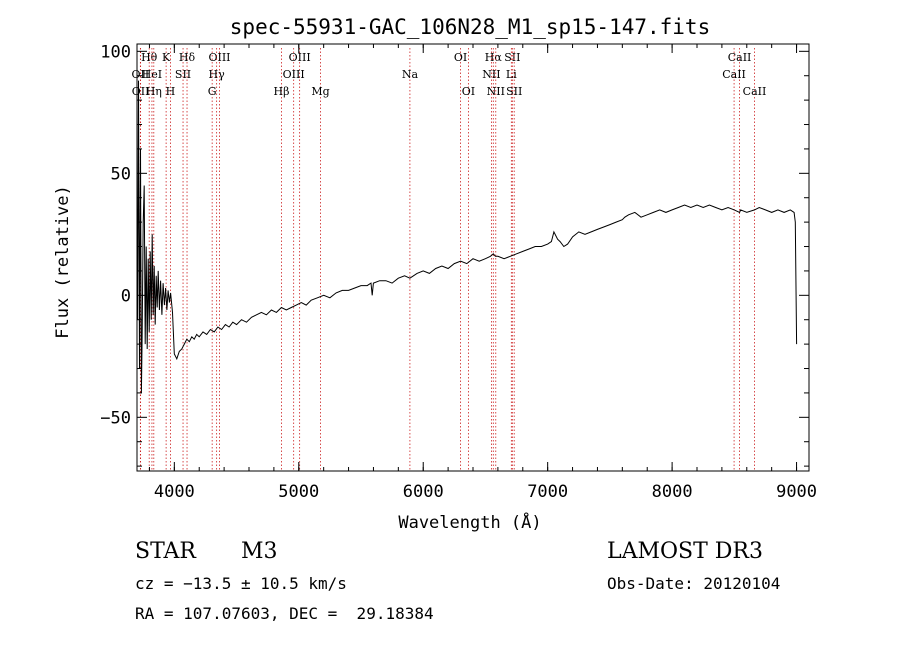 Image resolution: width=900 pixels, height=649 pixels. What do you see at coordinates (219, 57) in the screenshot?
I see `marker-label-9: OIII` at bounding box center [219, 57].